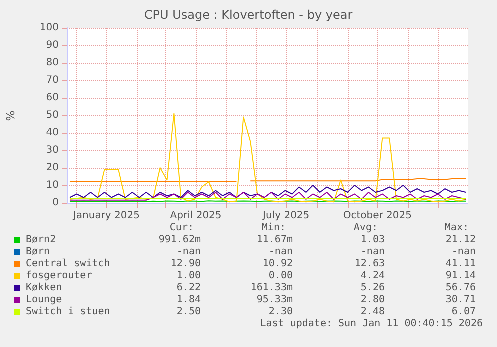  Describe the element at coordinates (274, 240) in the screenshot. I see `text: 11.67m` at that location.